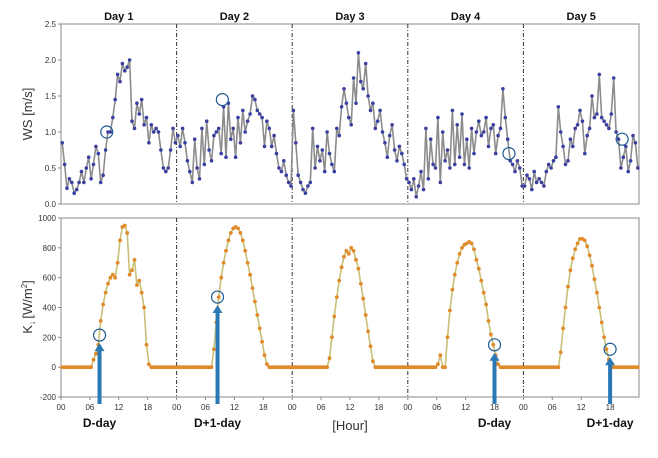 The image size is (658, 458). What do you see at coordinates (358, 423) in the screenshot?
I see `event-labels: D-day D+1-day D-day D+1-day` at bounding box center [358, 423].